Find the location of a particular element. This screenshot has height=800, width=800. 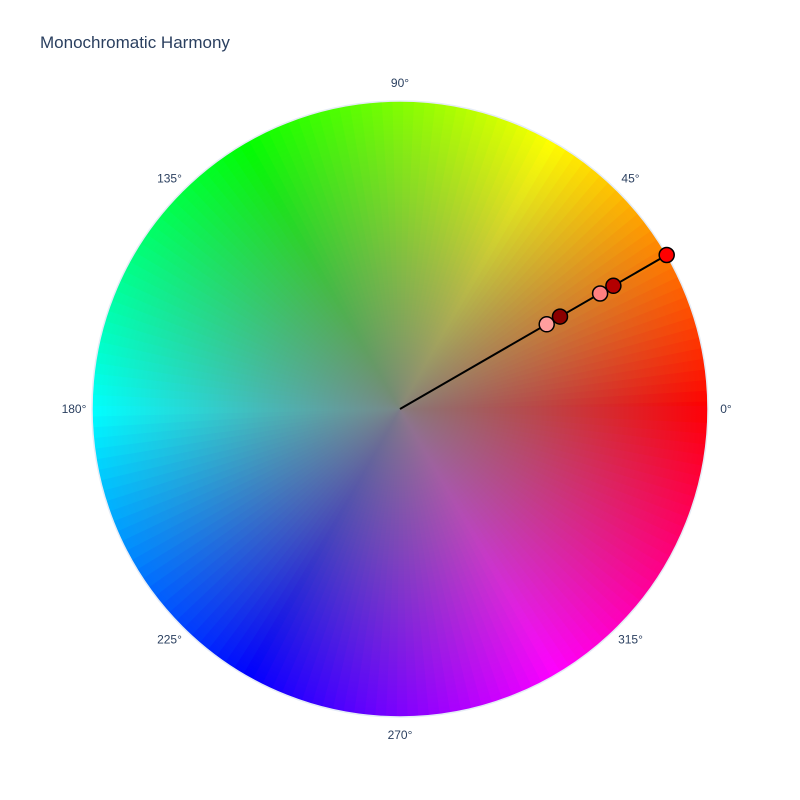

angular-tick-label: 225° is located at coordinates (169, 640).